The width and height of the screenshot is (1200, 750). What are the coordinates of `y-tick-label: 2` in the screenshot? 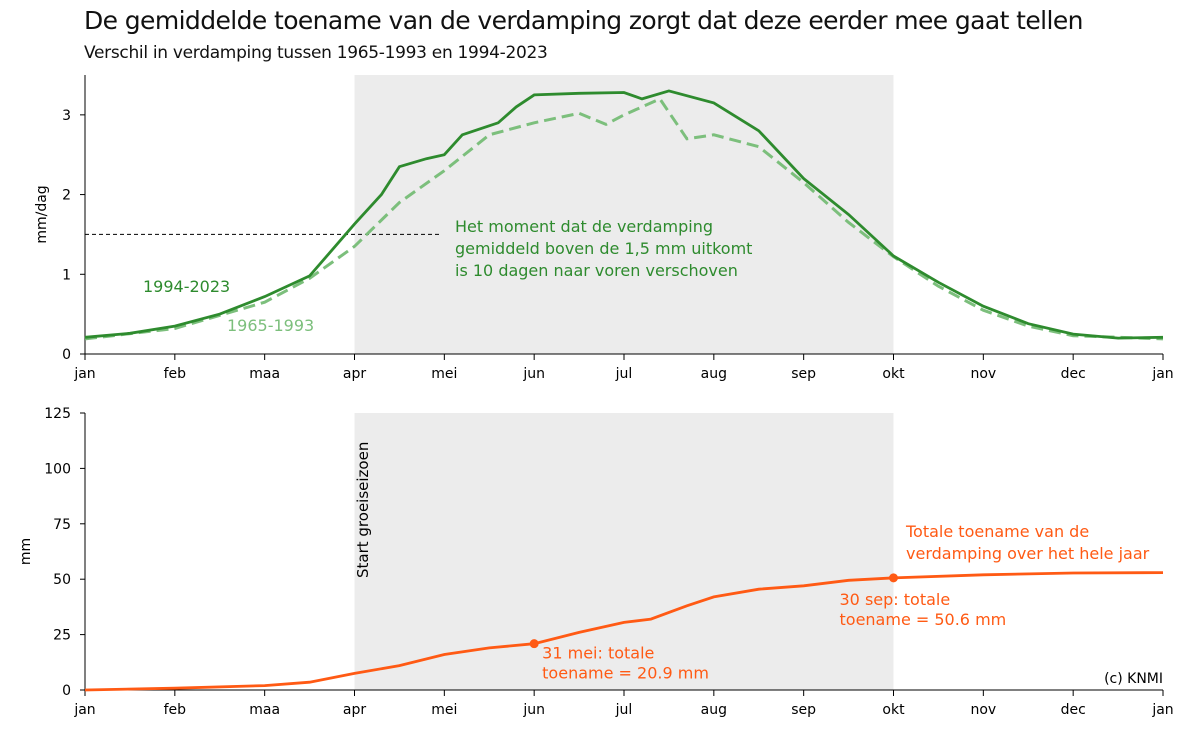 It's located at (66, 196).